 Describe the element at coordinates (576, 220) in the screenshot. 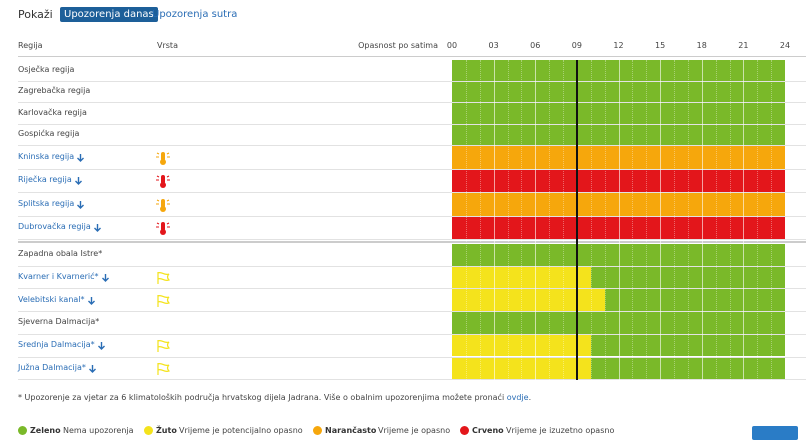

I see `now-line` at that location.